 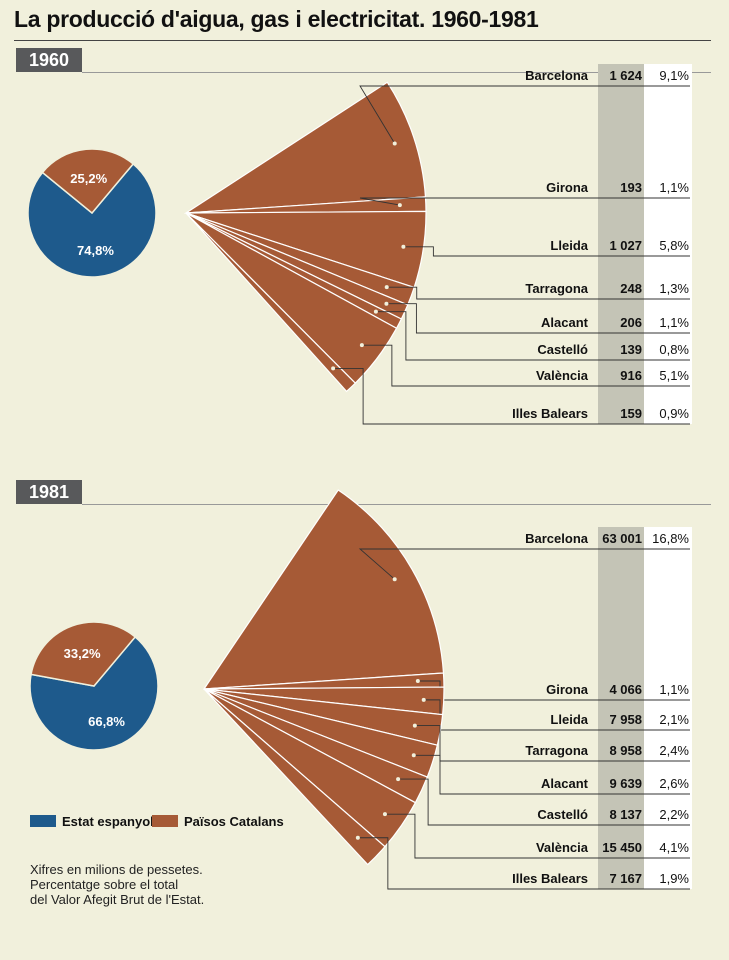 What do you see at coordinates (234, 821) in the screenshot?
I see `legend-label-catalan: Països Catalans` at bounding box center [234, 821].